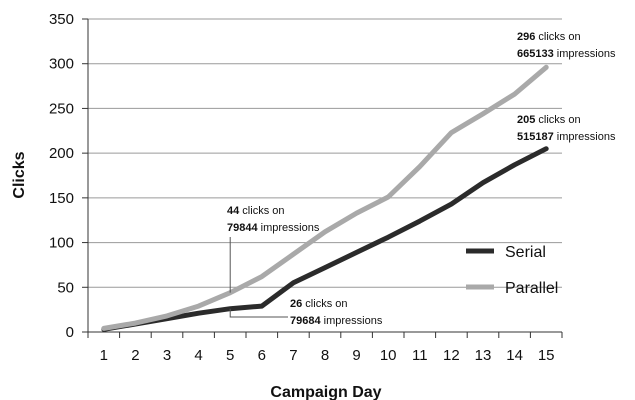  I want to click on annotation-3-impressions-text: impressions, so click(289, 228).